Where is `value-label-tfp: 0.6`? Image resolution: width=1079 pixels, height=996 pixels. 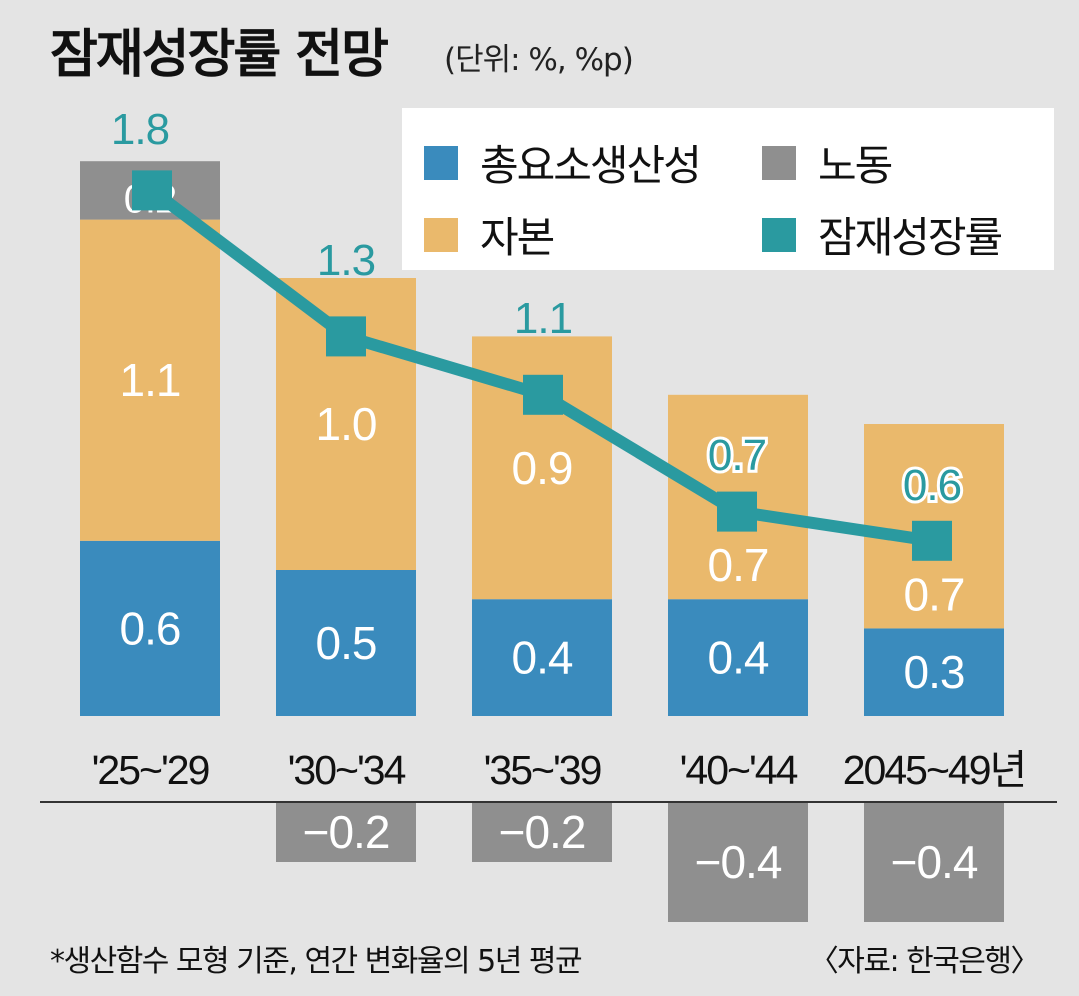 value-label-tfp: 0.6 is located at coordinates (150, 628).